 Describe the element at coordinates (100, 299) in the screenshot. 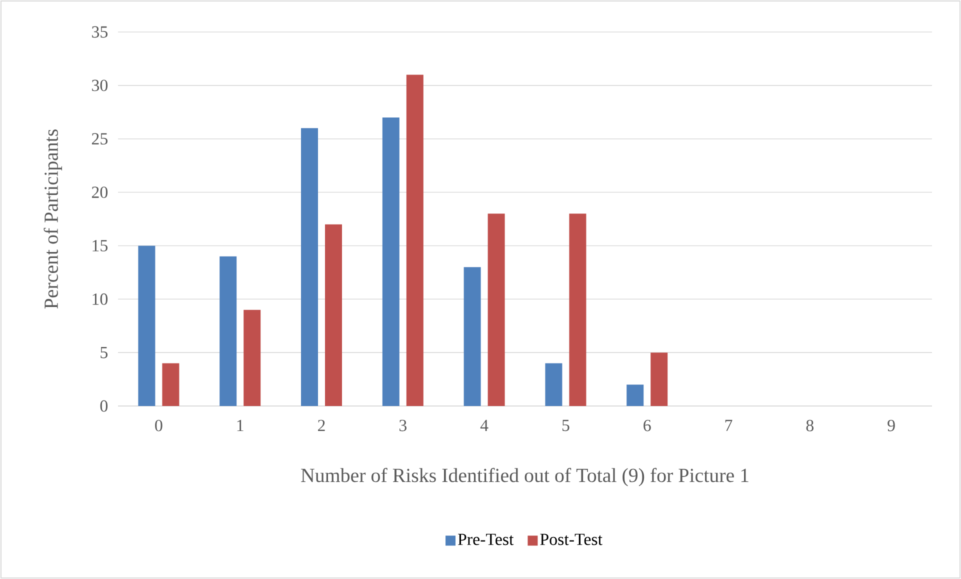

I see `y-tick-label: 10` at that location.